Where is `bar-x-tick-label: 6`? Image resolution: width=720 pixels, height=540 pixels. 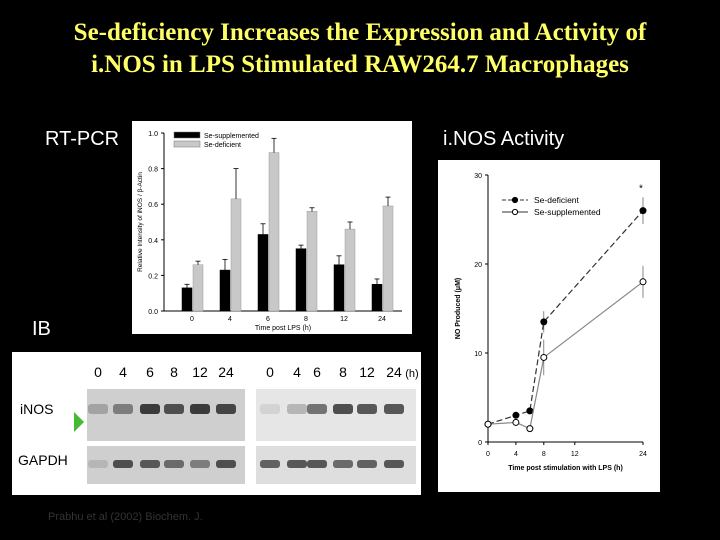 bar-x-tick-label: 6 is located at coordinates (268, 319).